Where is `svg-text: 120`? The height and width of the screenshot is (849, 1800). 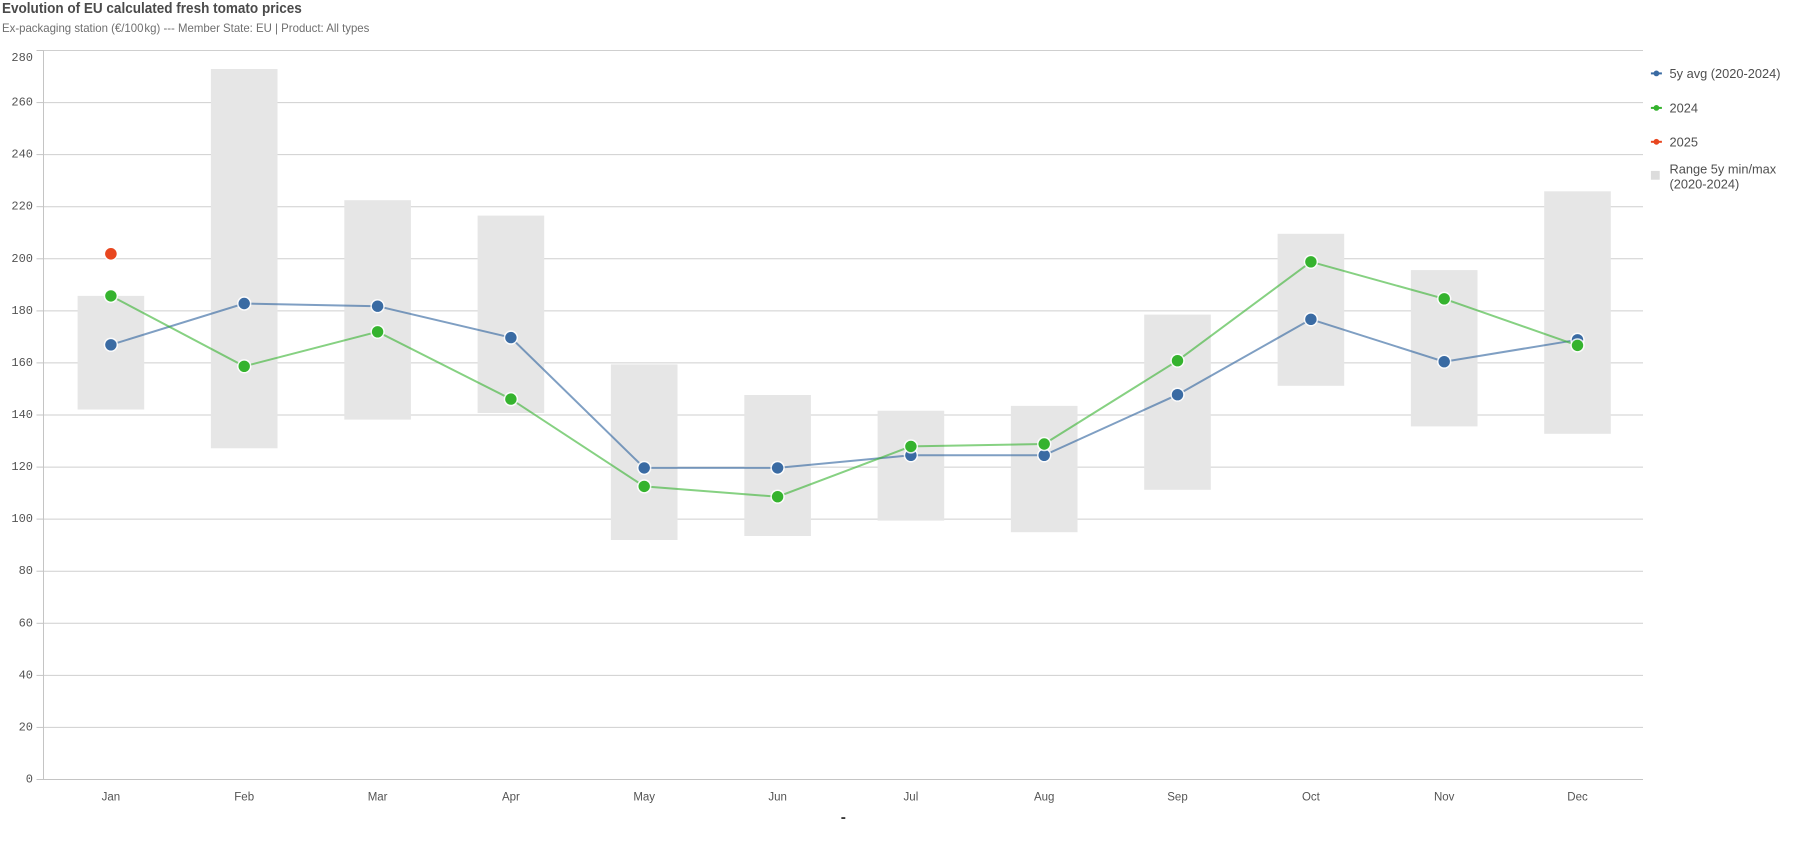 svg-text: 120 is located at coordinates (22, 467).